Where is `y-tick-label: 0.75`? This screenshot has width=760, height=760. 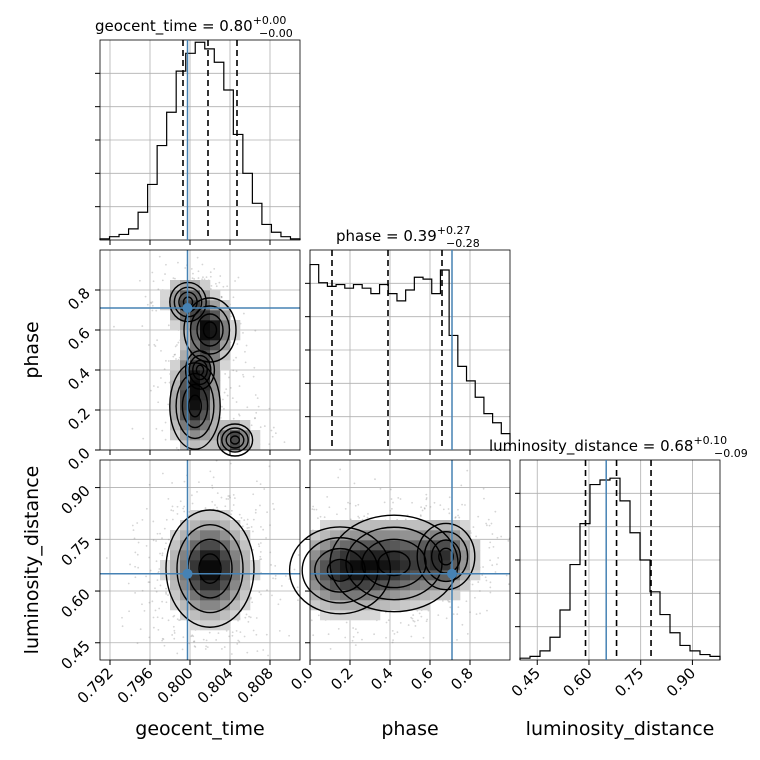 y-tick-label: 0.75 is located at coordinates (75, 551).